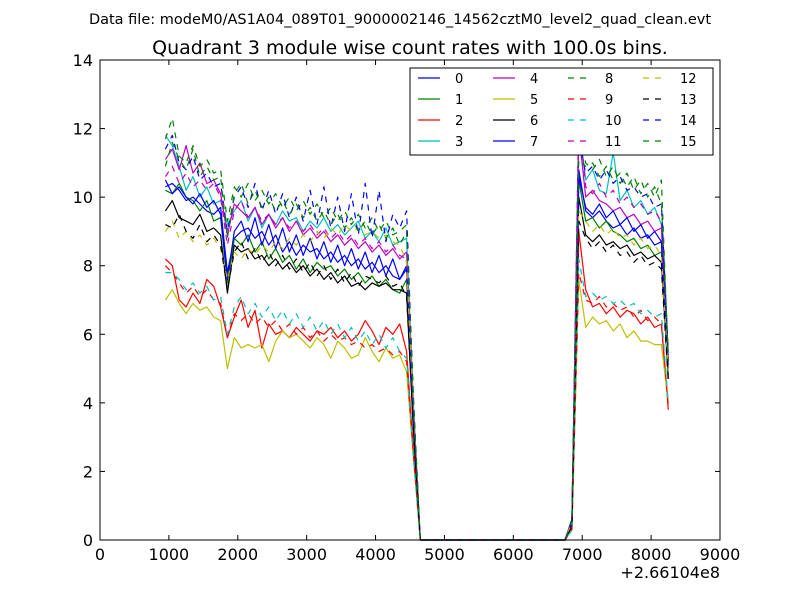  What do you see at coordinates (459, 100) in the screenshot?
I see `legend-label-1: 1` at bounding box center [459, 100].